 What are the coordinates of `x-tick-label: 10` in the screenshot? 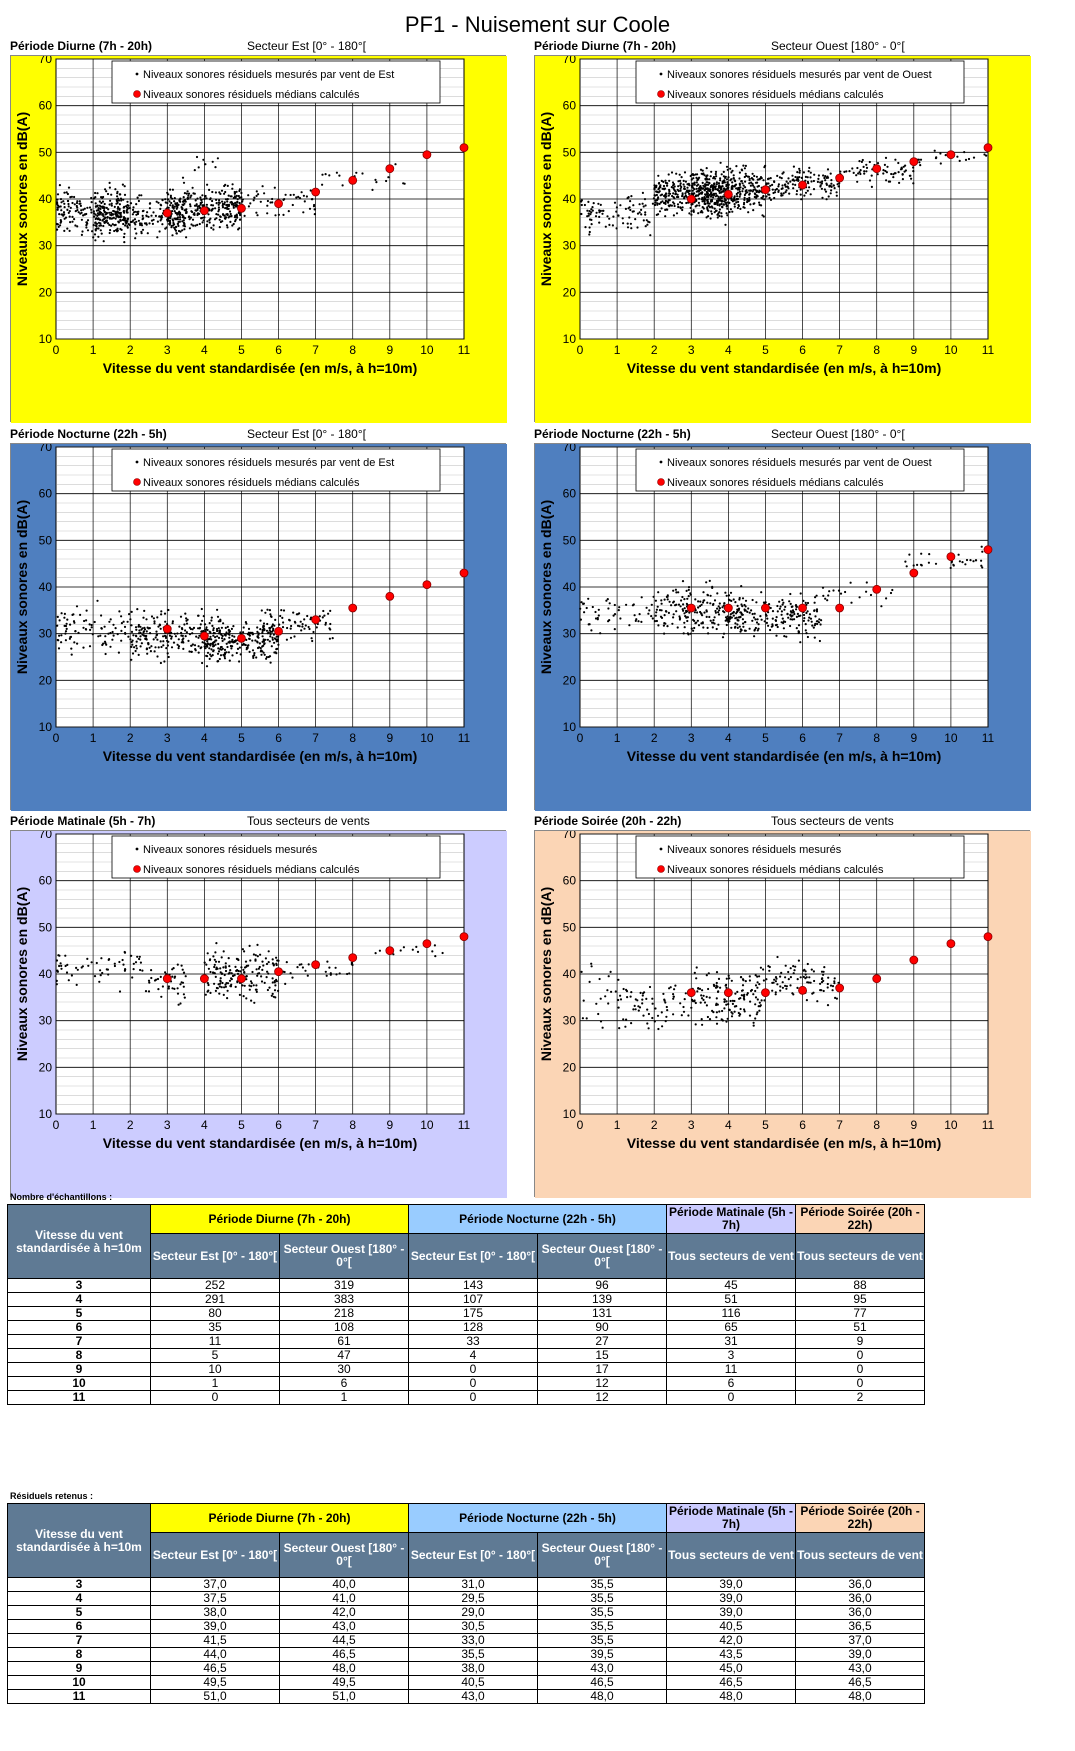 It's located at (427, 738).